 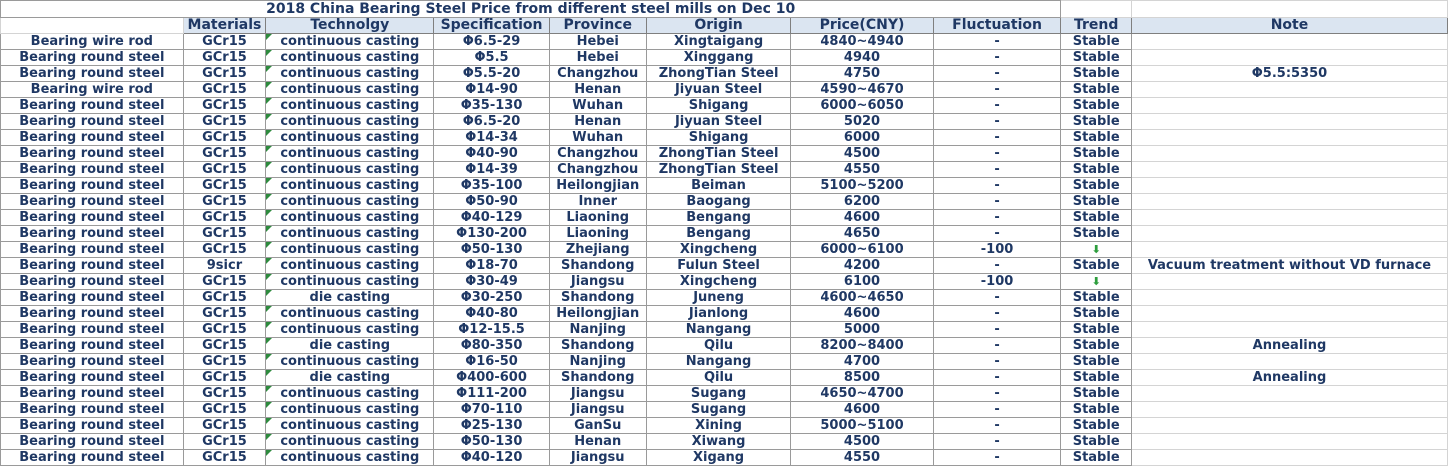 What do you see at coordinates (1289, 25) in the screenshot?
I see `header-note: Note` at bounding box center [1289, 25].